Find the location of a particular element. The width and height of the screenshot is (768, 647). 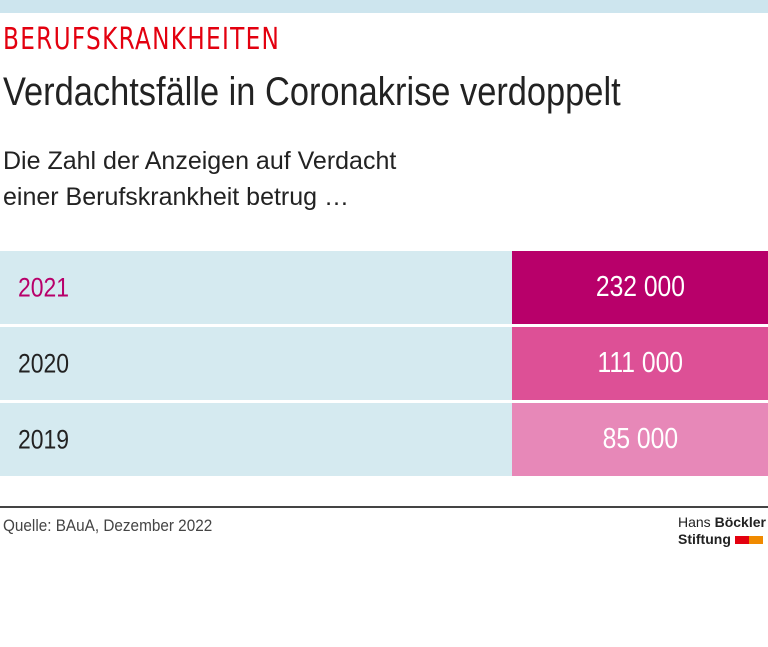

divider is located at coordinates (384, 507).